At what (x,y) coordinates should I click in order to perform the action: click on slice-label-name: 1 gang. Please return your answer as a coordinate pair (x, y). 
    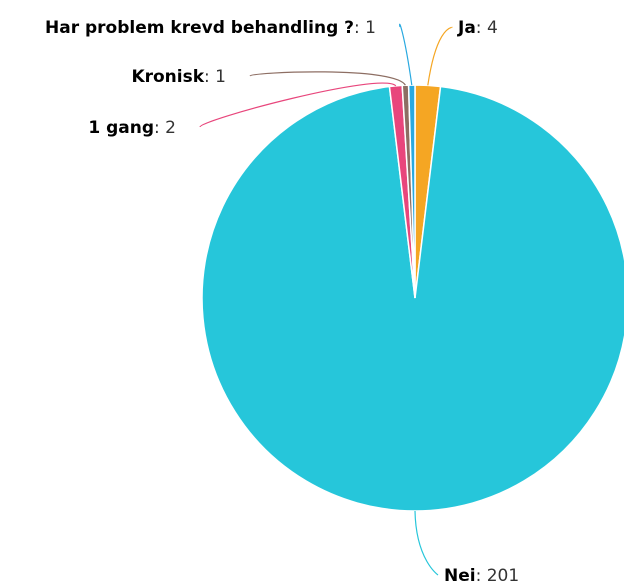
    Looking at the image, I should click on (121, 128).